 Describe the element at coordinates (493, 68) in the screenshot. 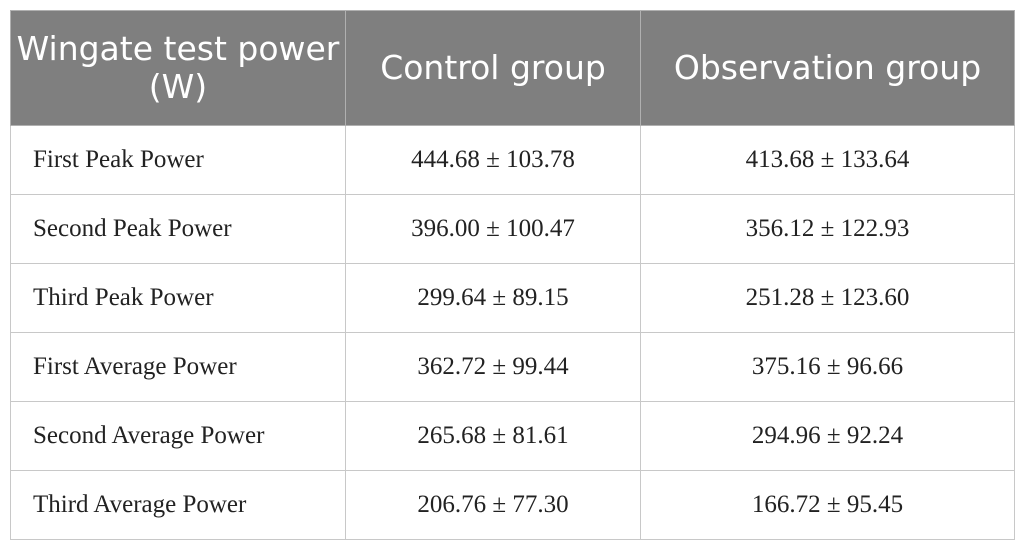

I see `header-cell: Control group` at that location.